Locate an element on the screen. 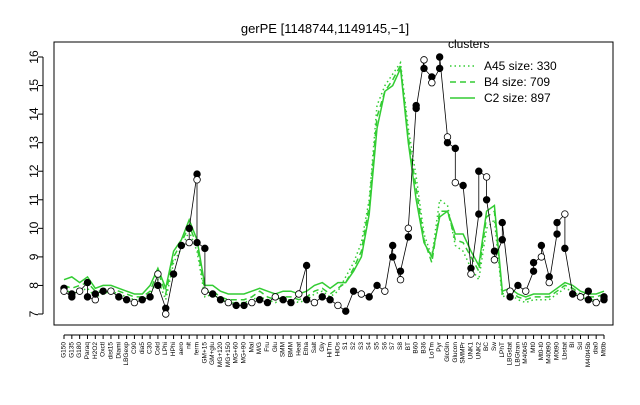  chart-title: gerPE [1148744,1149145,−1] is located at coordinates (325, 28).